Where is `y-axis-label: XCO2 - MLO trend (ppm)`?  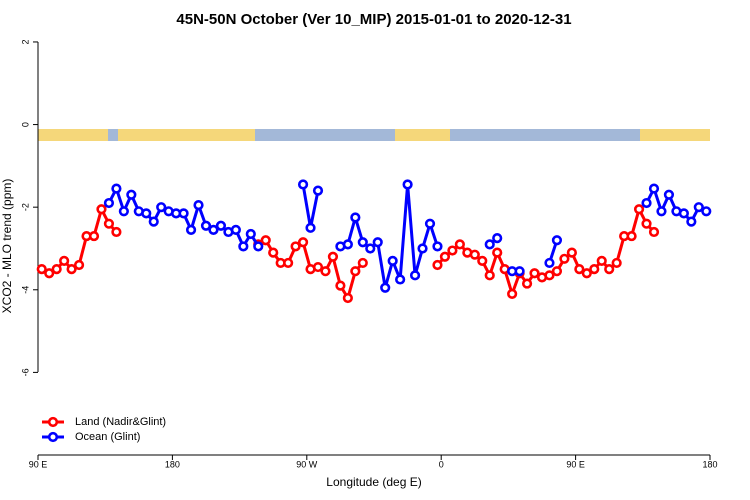
y-axis-label: XCO2 - MLO trend (ppm) is located at coordinates (7, 246).